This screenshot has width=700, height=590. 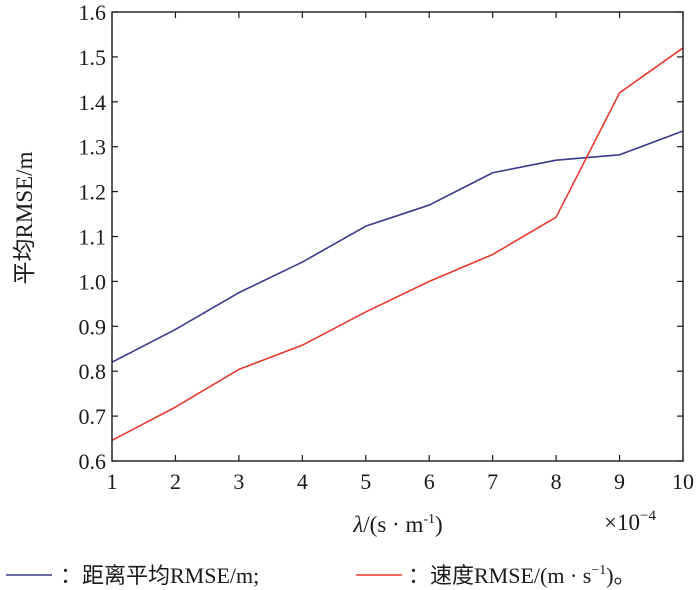 I want to click on legend: ：距离平均RMSE/m; ：速度RMSE/(m · s−1)。, so click(x=321, y=575).